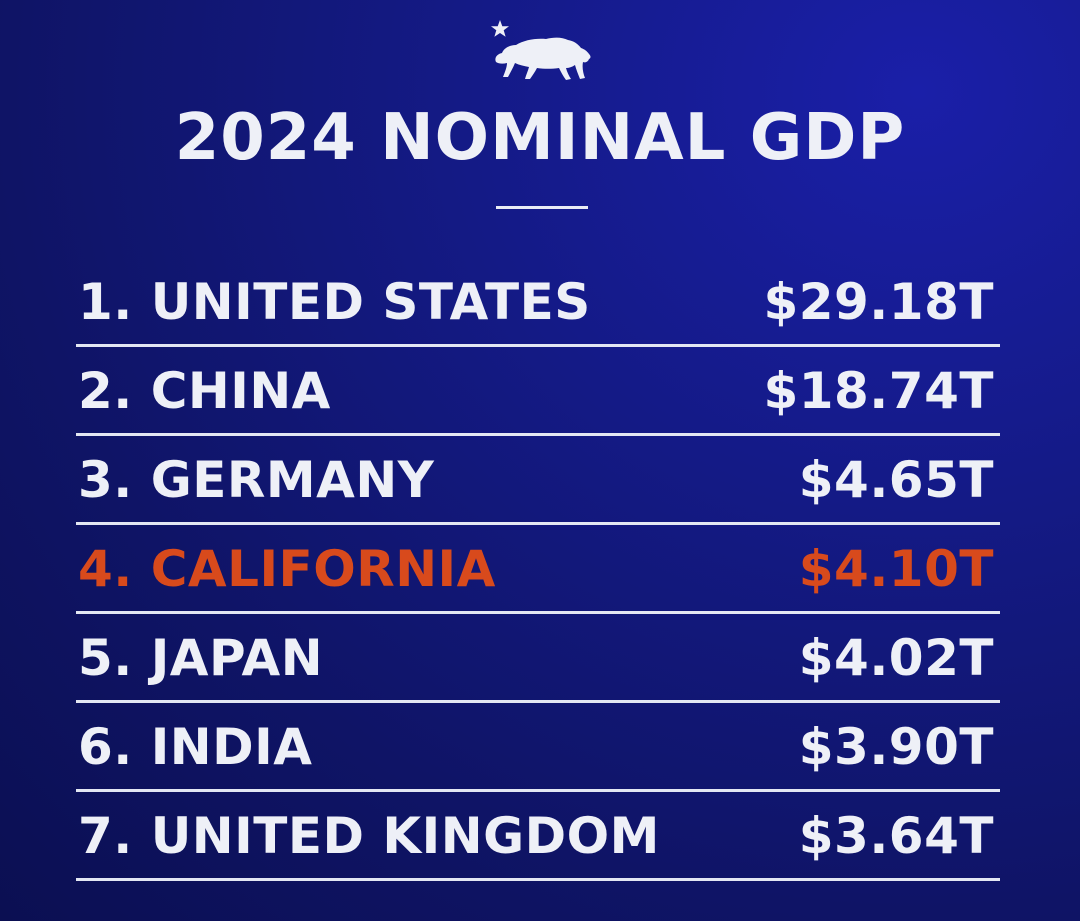 This screenshot has height=921, width=1080. Describe the element at coordinates (195, 747) in the screenshot. I see `row-name: 6. INDIA` at that location.